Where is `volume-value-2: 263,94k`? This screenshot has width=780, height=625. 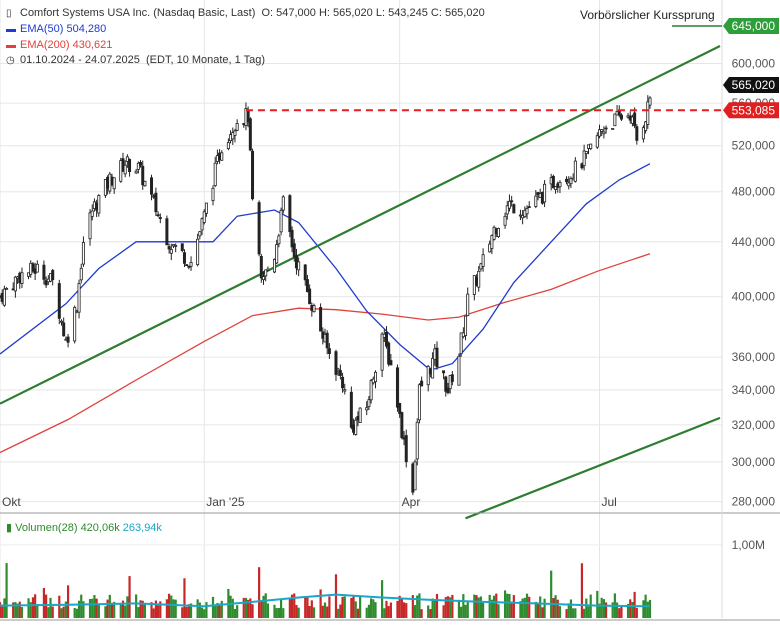
volume-value-2: 263,94k is located at coordinates (142, 528).